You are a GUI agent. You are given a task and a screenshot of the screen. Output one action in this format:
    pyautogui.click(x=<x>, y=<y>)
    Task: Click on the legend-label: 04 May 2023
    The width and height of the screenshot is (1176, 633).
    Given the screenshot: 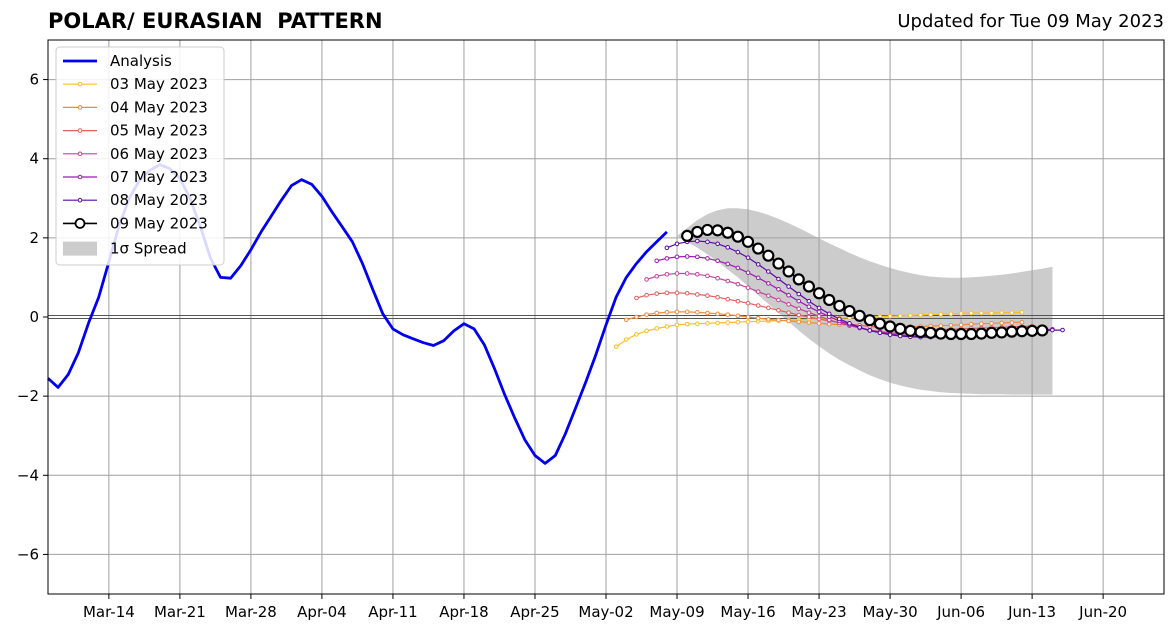 What is the action you would take?
    pyautogui.click(x=159, y=107)
    